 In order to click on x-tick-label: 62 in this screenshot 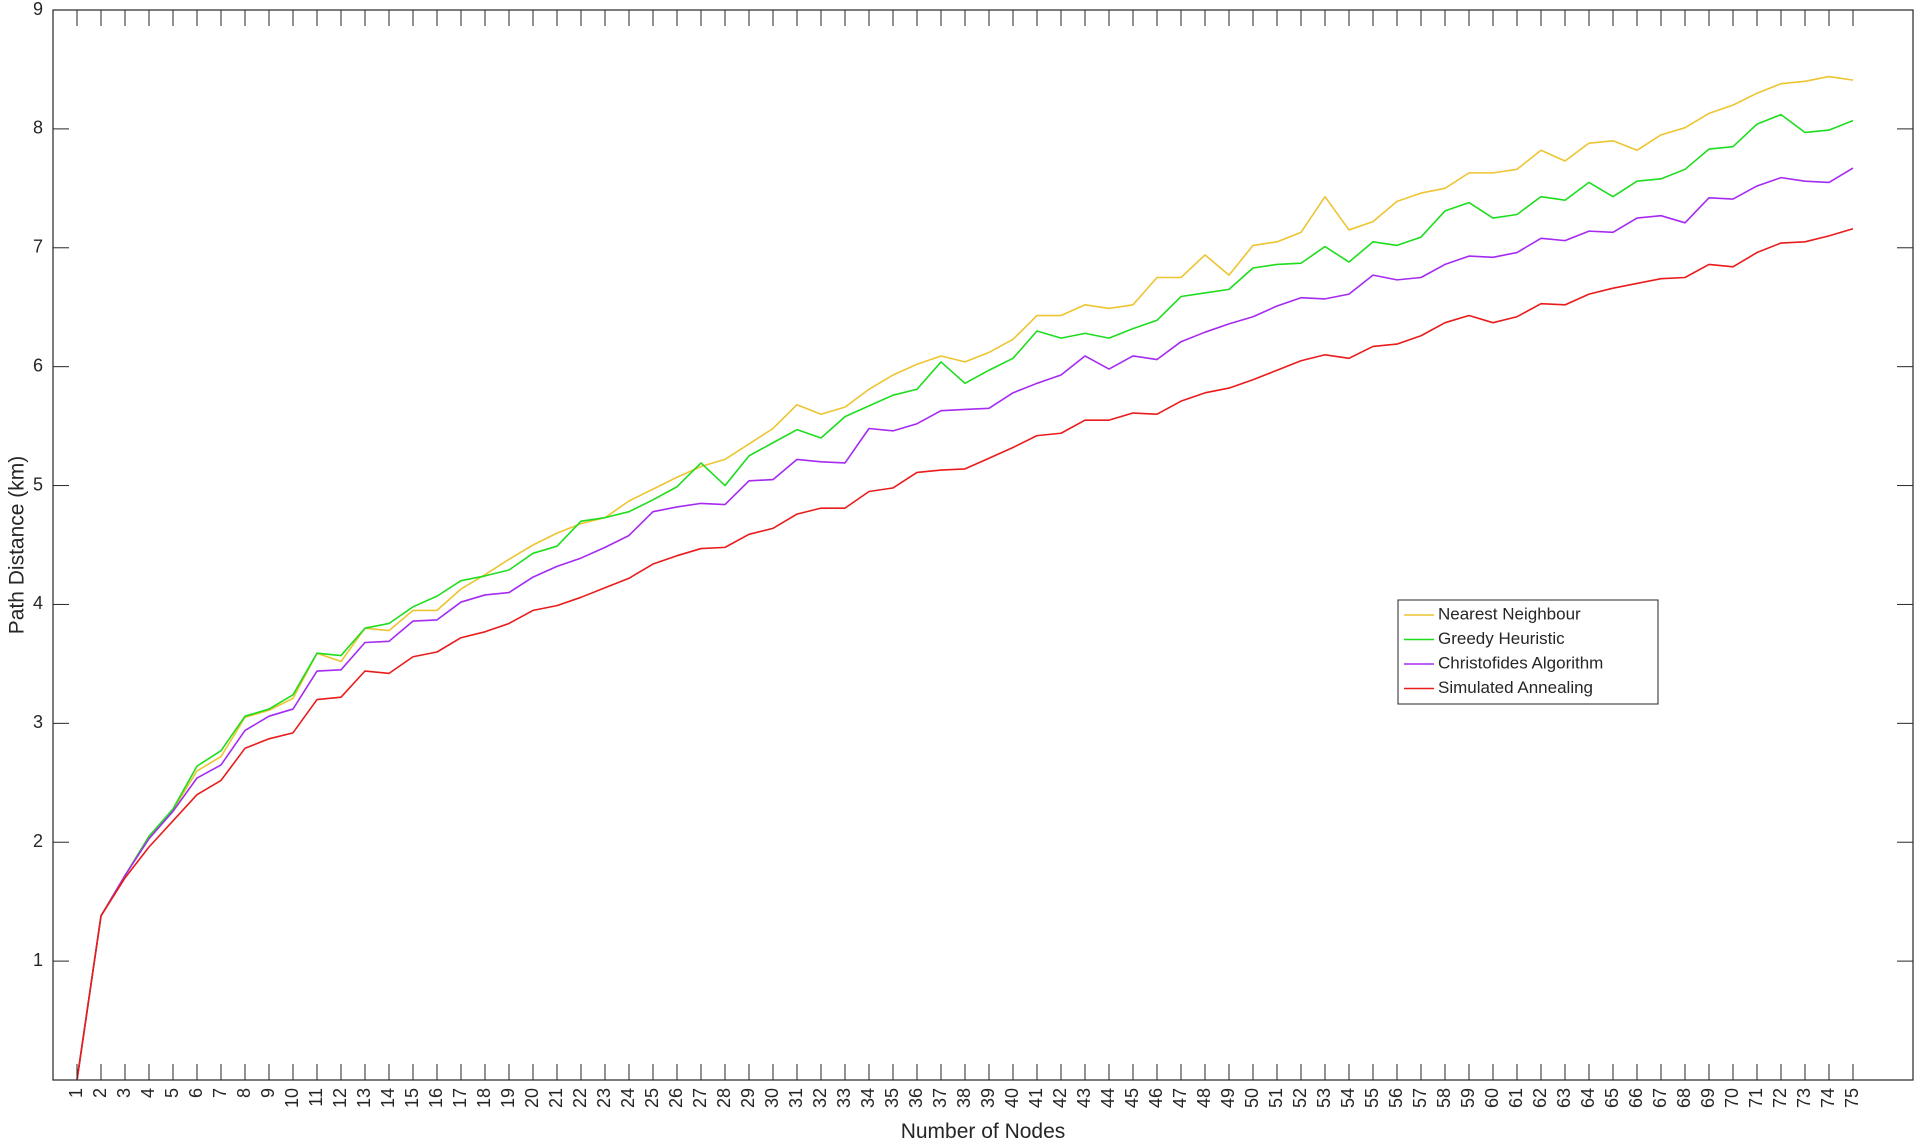, I will do `click(1540, 1098)`.